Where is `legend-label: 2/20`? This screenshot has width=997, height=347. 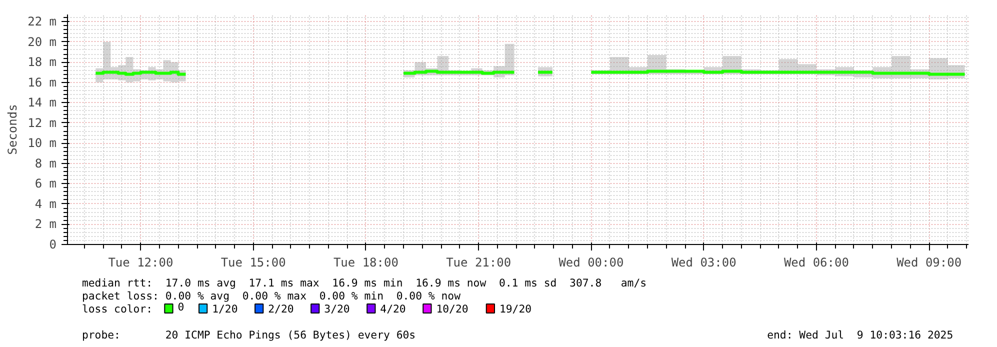
legend-label: 2/20 is located at coordinates (281, 309).